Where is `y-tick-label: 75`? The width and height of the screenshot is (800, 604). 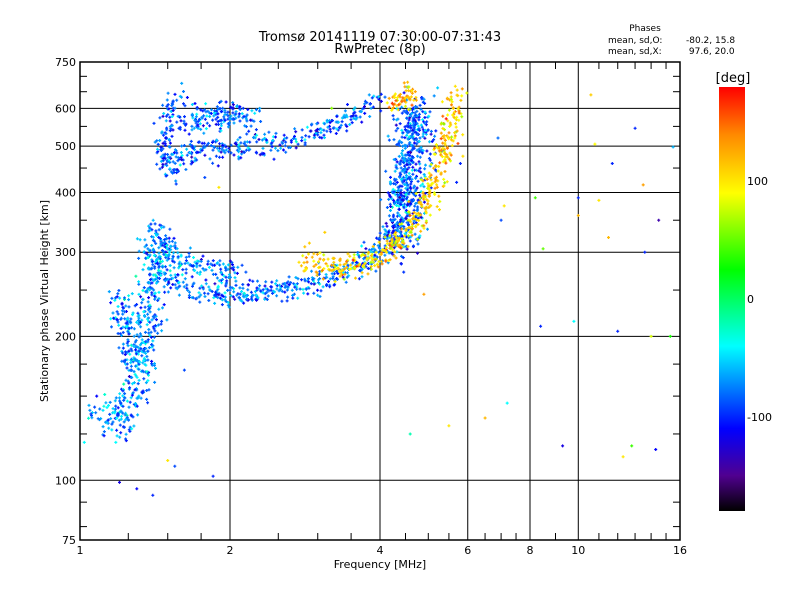
y-tick-label: 75 is located at coordinates (69, 540).